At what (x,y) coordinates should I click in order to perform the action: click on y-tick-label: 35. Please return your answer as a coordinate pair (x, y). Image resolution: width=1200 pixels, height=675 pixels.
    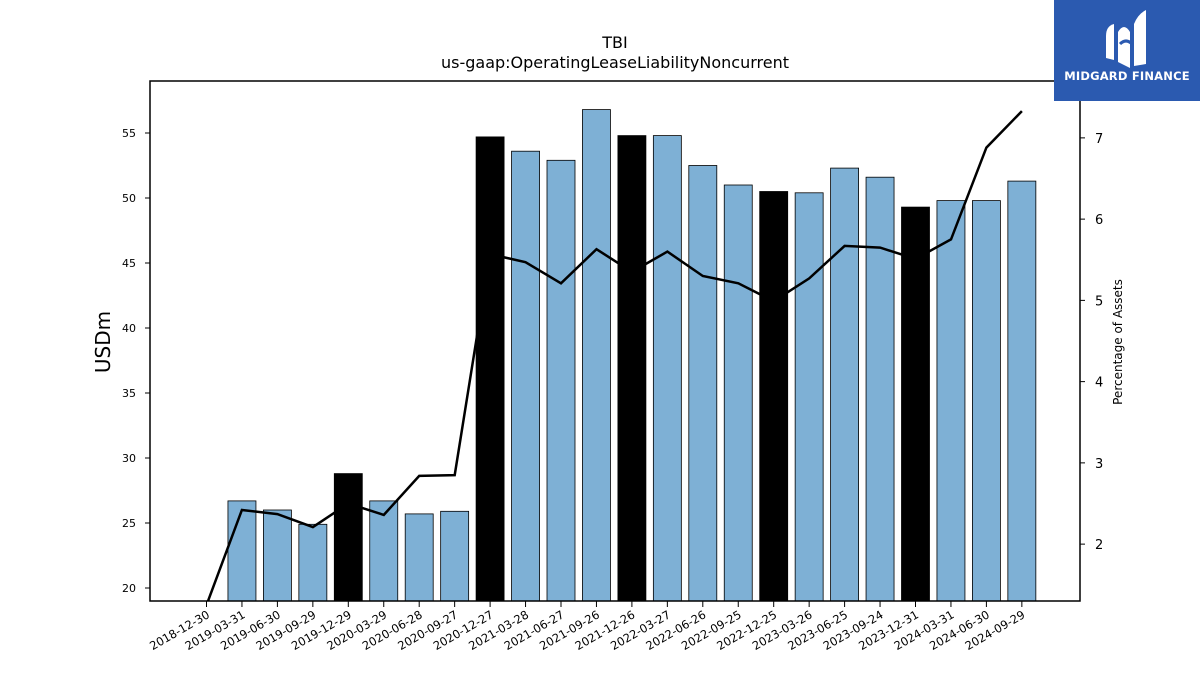
    Looking at the image, I should click on (129, 393).